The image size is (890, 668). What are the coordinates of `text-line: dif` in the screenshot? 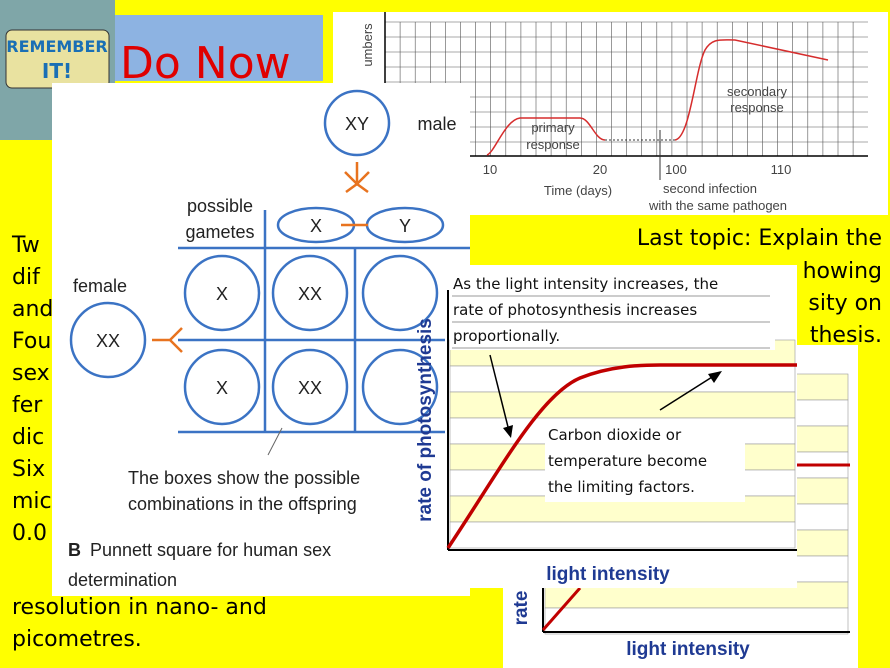 It's located at (26, 277).